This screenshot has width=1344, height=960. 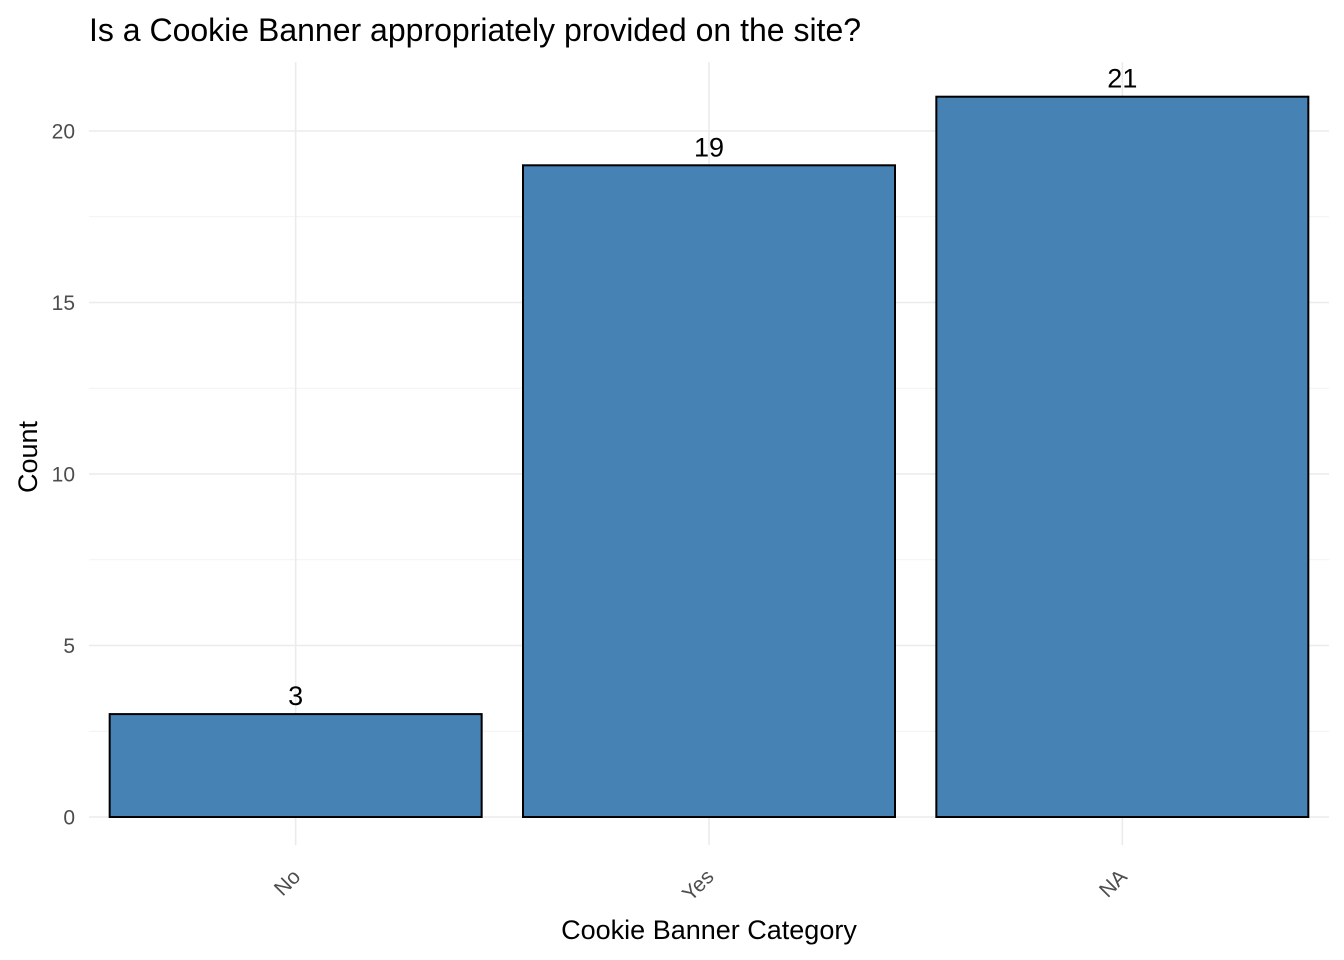 What do you see at coordinates (63, 132) in the screenshot?
I see `y-tick-label: 20` at bounding box center [63, 132].